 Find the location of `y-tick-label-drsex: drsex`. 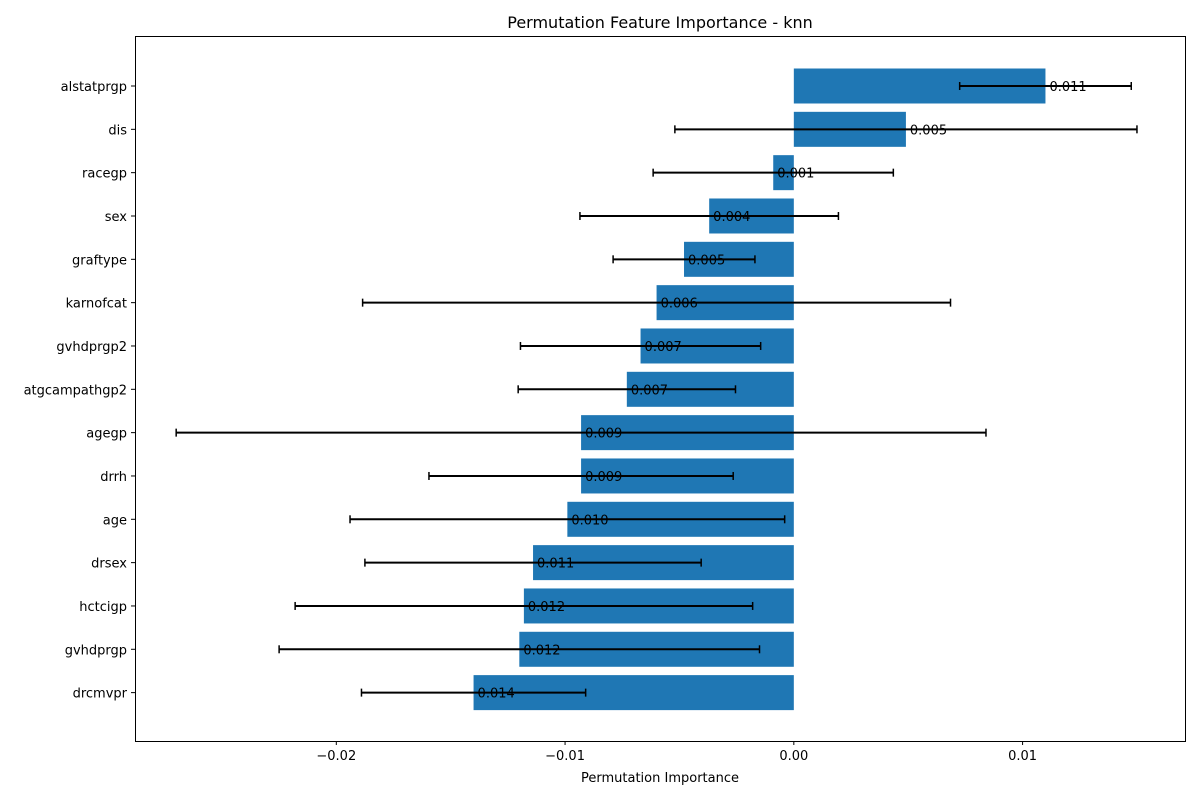

y-tick-label-drsex: drsex is located at coordinates (109, 564).